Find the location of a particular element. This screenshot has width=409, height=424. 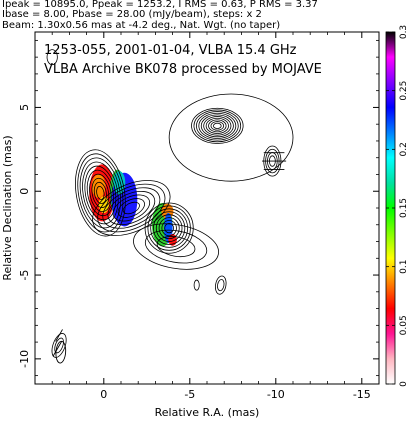

y-axis-label: Relative Declination (mas) is located at coordinates (7, 207).